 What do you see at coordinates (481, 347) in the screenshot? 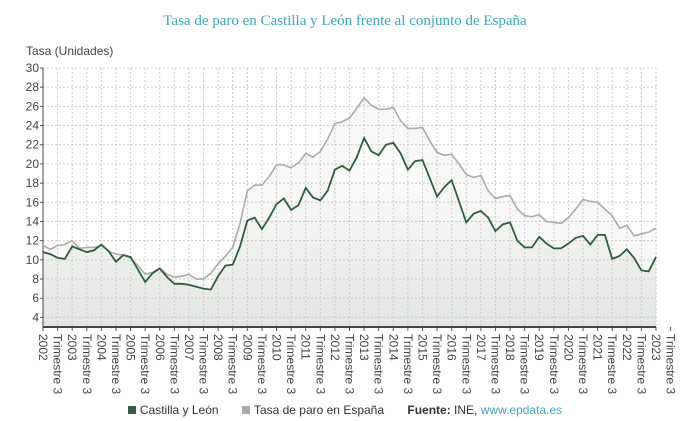
I see `x-tick-label: 2017` at bounding box center [481, 347].